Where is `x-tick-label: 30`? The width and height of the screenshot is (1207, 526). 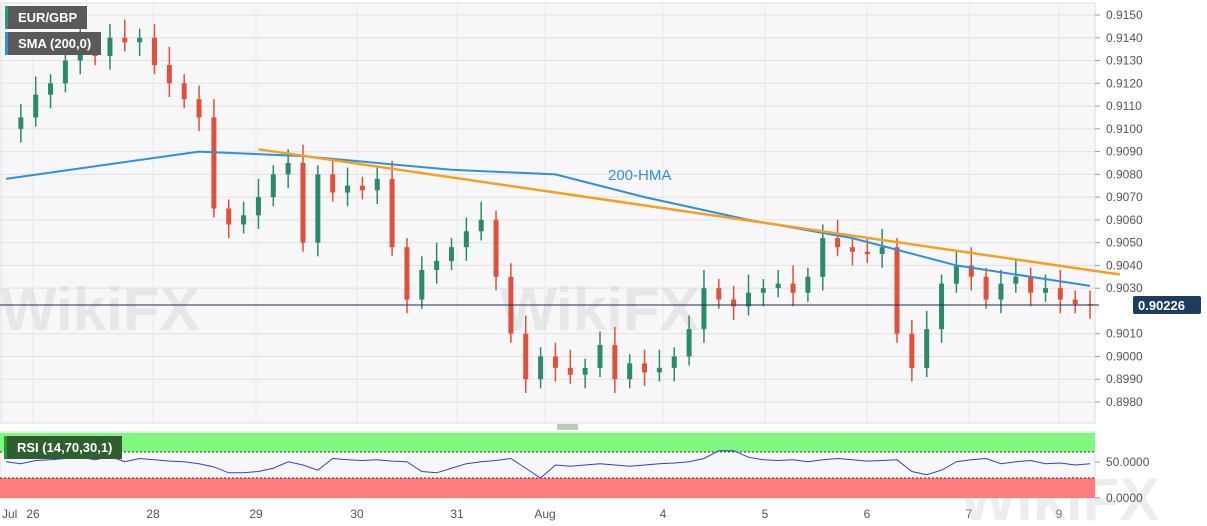 x-tick-label: 30 is located at coordinates (357, 514).